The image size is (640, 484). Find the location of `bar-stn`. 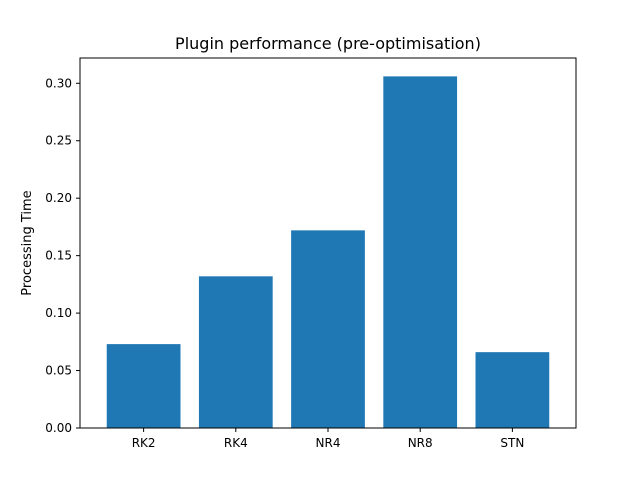

bar-stn is located at coordinates (512, 390).